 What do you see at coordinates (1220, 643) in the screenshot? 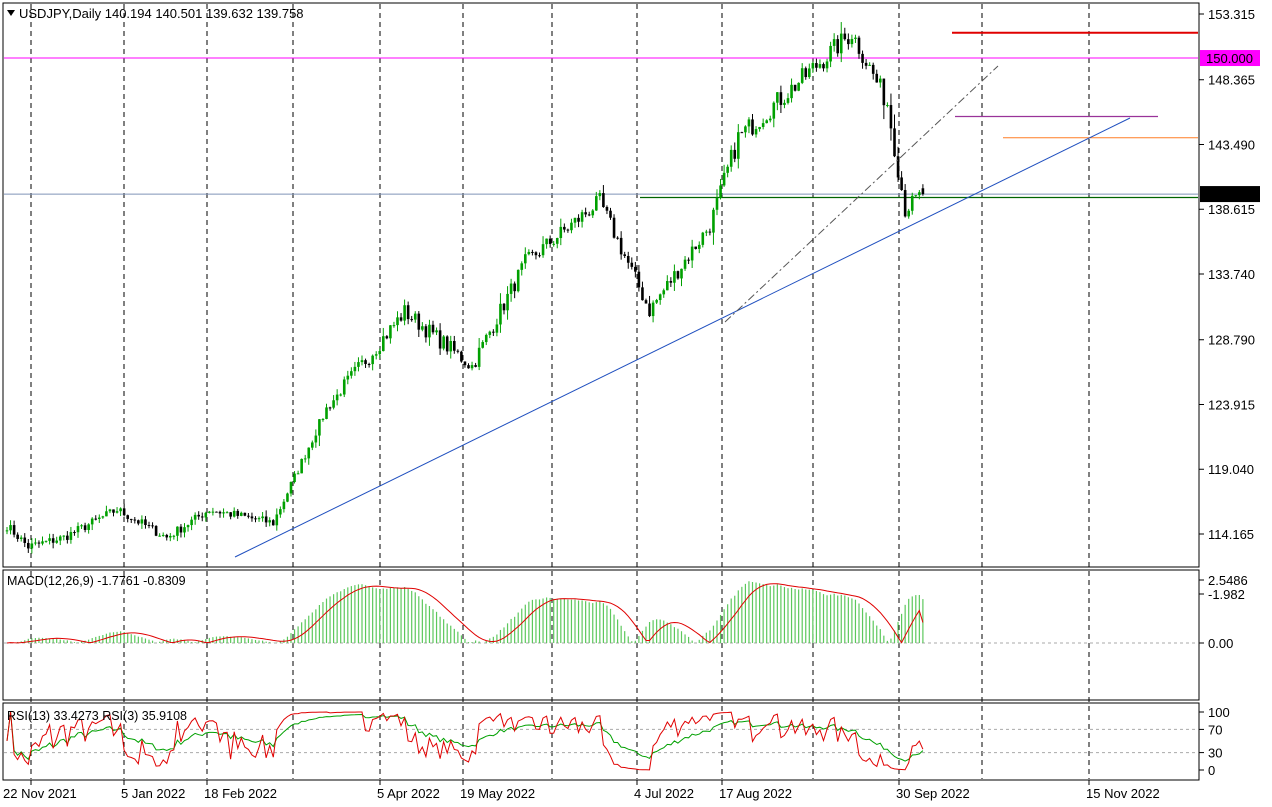
I see `macd-axis-label: 0.00` at bounding box center [1220, 643].